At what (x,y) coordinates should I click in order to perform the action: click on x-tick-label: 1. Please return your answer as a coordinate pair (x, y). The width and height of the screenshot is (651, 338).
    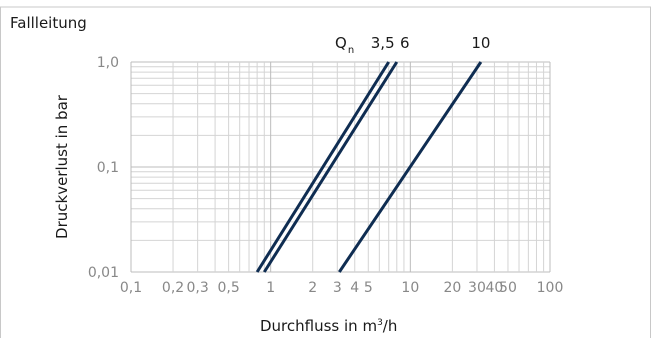
    Looking at the image, I should click on (270, 288).